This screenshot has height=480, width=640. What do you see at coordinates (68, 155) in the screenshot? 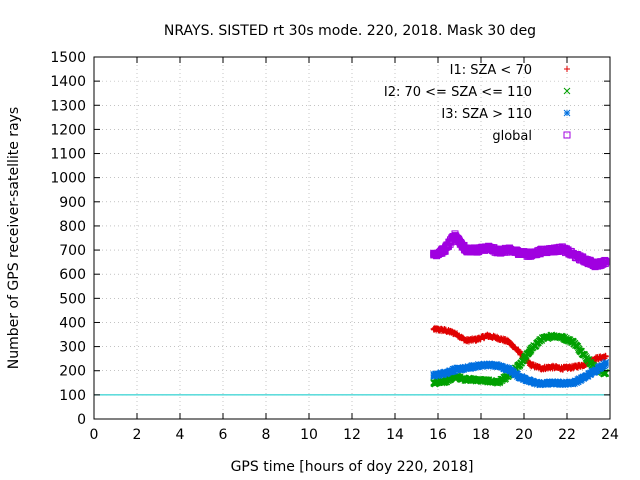
I see `y-tick-label: 1100` at bounding box center [68, 155].